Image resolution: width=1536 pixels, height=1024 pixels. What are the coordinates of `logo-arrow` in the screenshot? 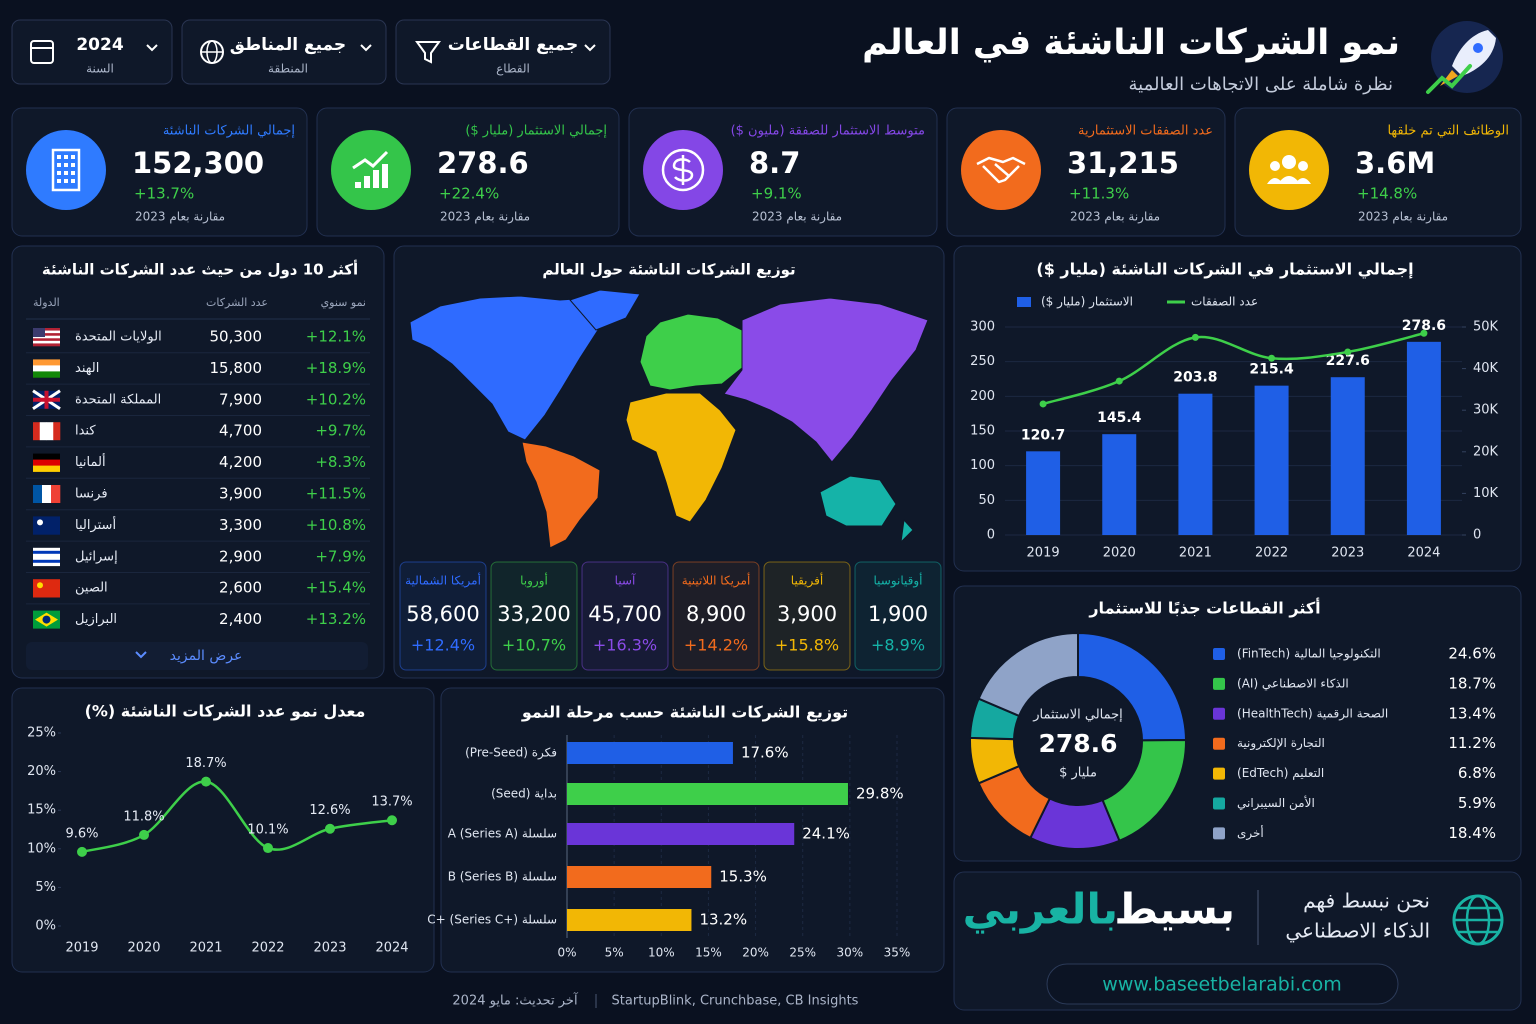 It's located at (1449, 79).